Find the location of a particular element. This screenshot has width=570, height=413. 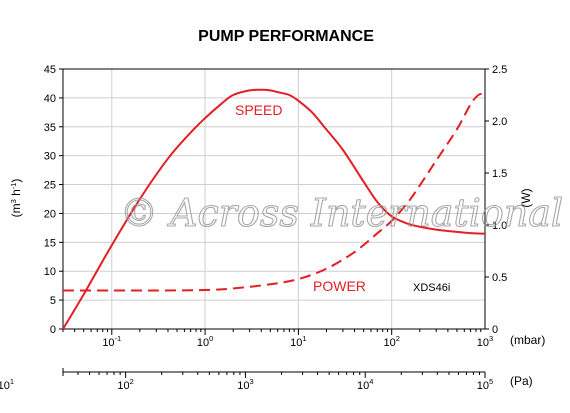

y-tick-label-right: 1.5 is located at coordinates (499, 174).